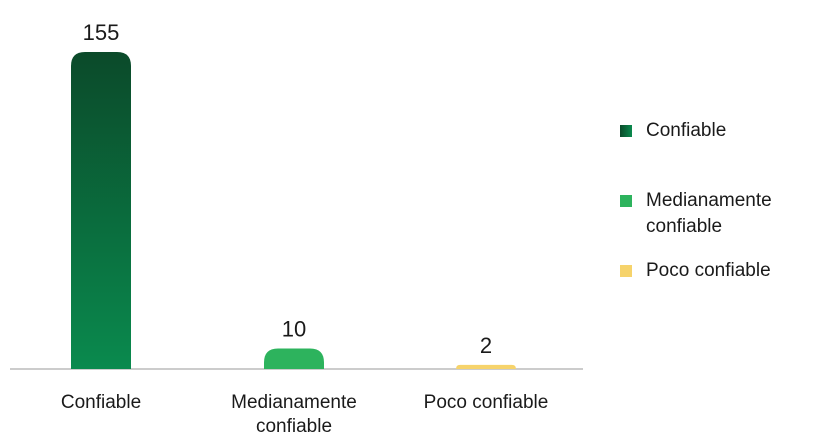  I want to click on bar-medianamente-confiable, so click(294, 358).